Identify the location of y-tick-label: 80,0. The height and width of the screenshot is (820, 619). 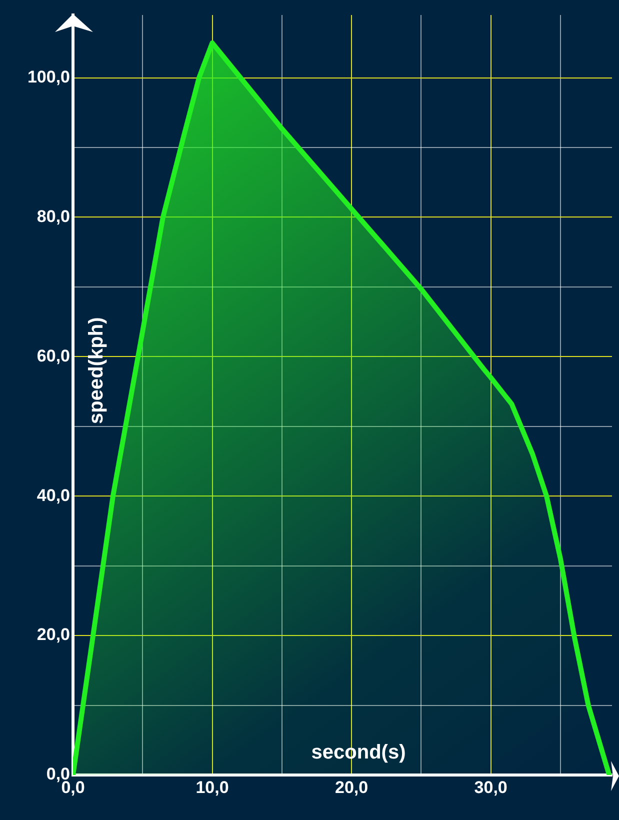
(53, 216).